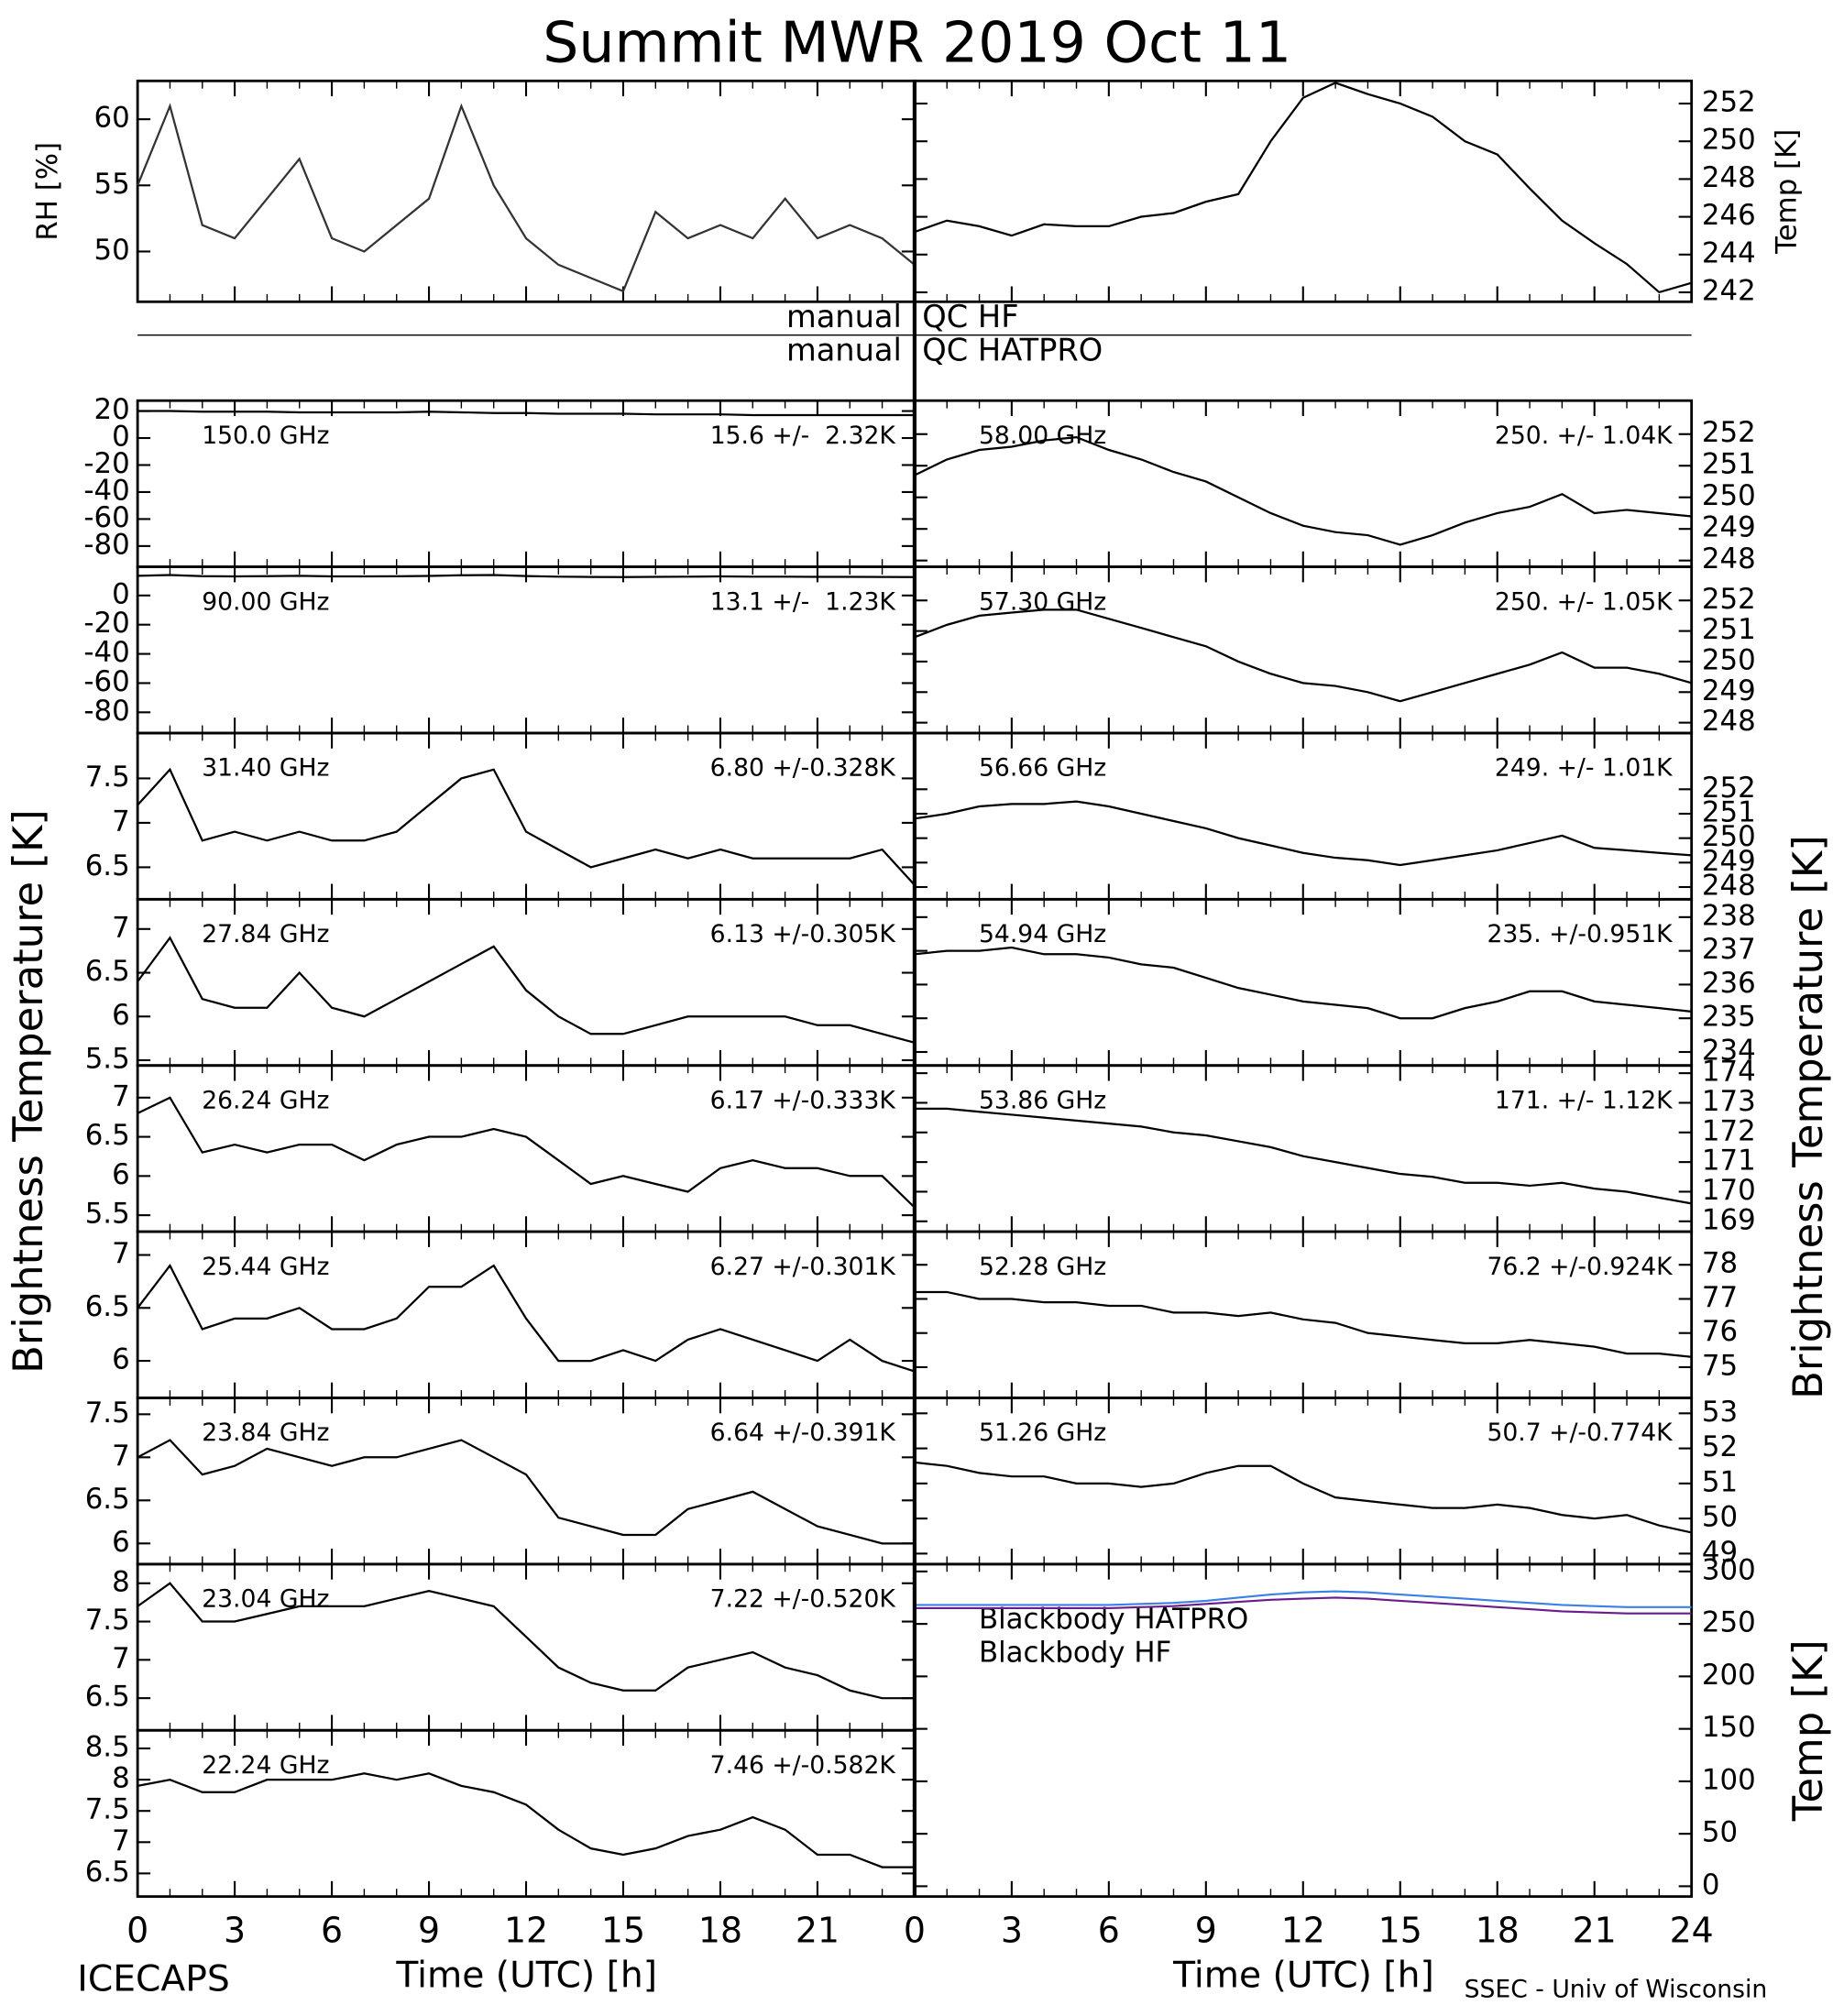  What do you see at coordinates (1729, 215) in the screenshot?
I see `y-tick-label: 246` at bounding box center [1729, 215].